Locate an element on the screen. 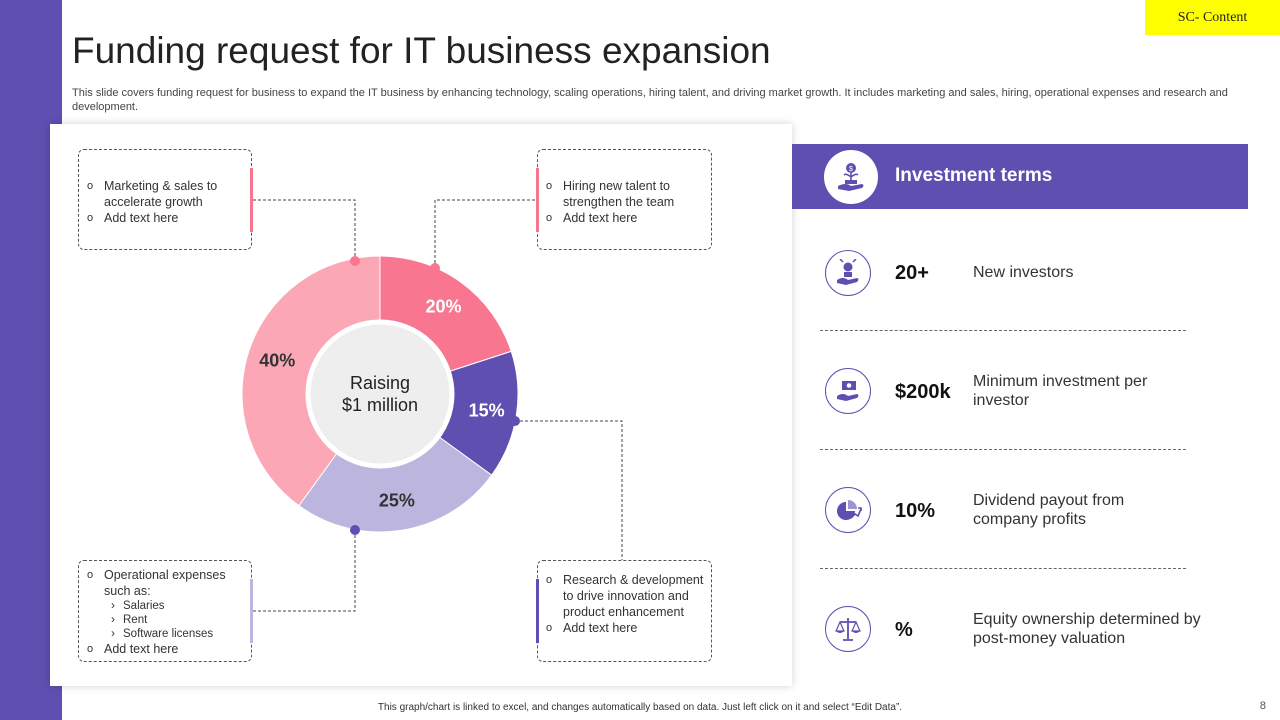 The height and width of the screenshot is (720, 1280). list-item: Marketing & sales to accelerate growth is located at coordinates (165, 194).